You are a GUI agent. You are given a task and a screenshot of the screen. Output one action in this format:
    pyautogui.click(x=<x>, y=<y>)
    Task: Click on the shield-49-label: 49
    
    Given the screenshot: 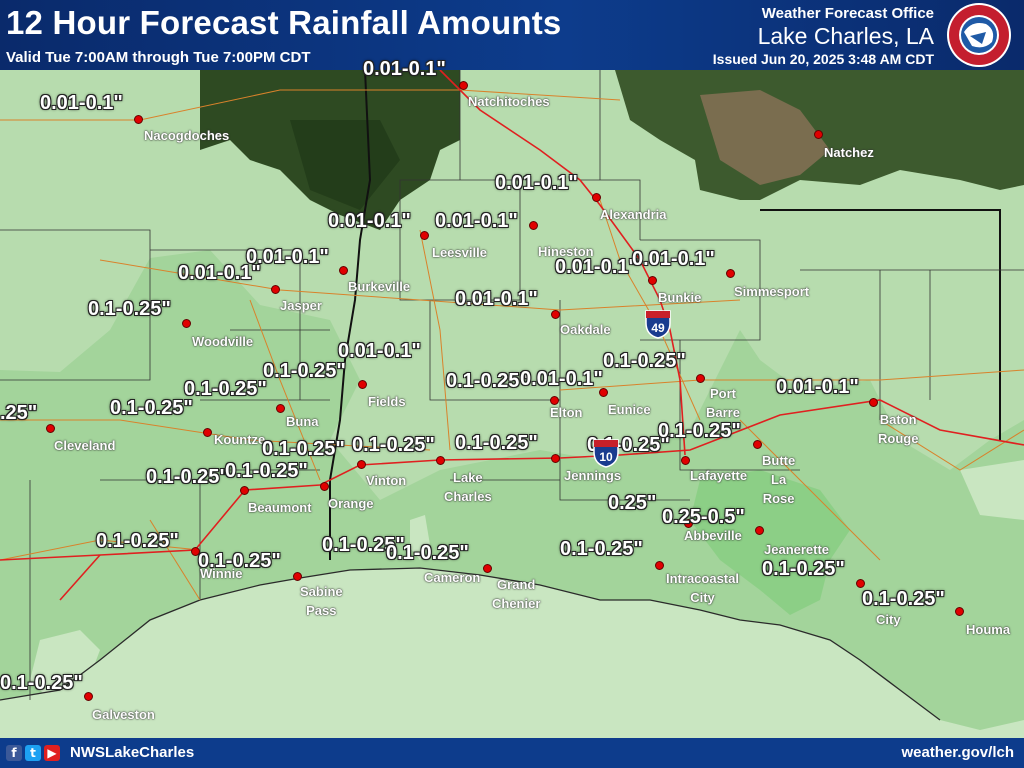 What is the action you would take?
    pyautogui.click(x=658, y=328)
    